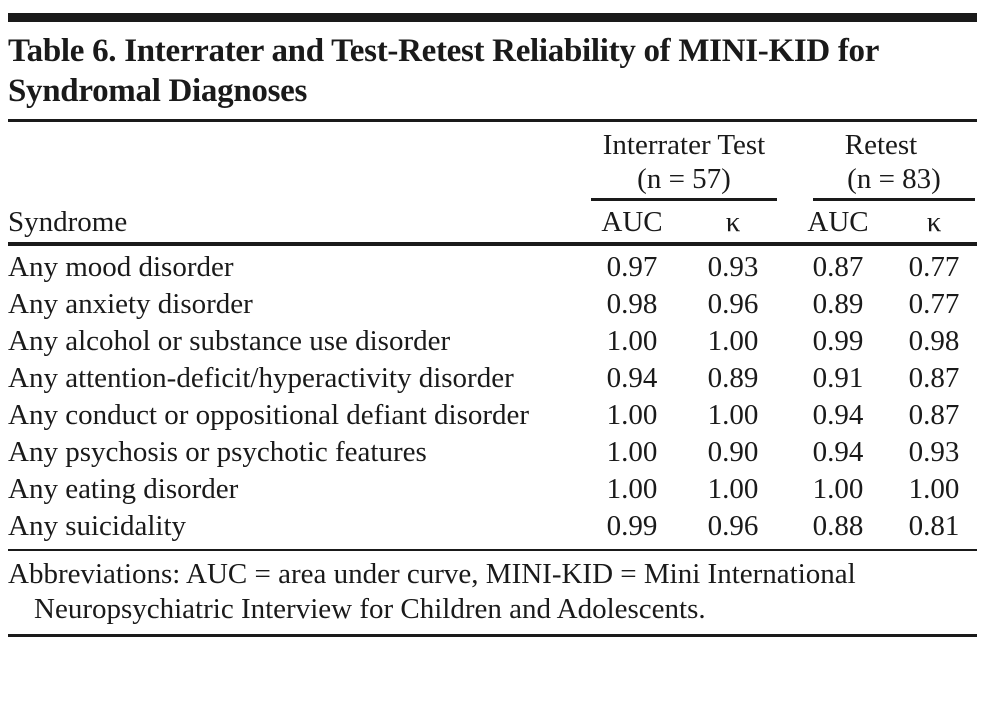 This screenshot has width=985, height=718. What do you see at coordinates (684, 145) in the screenshot?
I see `group-label-interrater: Interrater Test` at bounding box center [684, 145].